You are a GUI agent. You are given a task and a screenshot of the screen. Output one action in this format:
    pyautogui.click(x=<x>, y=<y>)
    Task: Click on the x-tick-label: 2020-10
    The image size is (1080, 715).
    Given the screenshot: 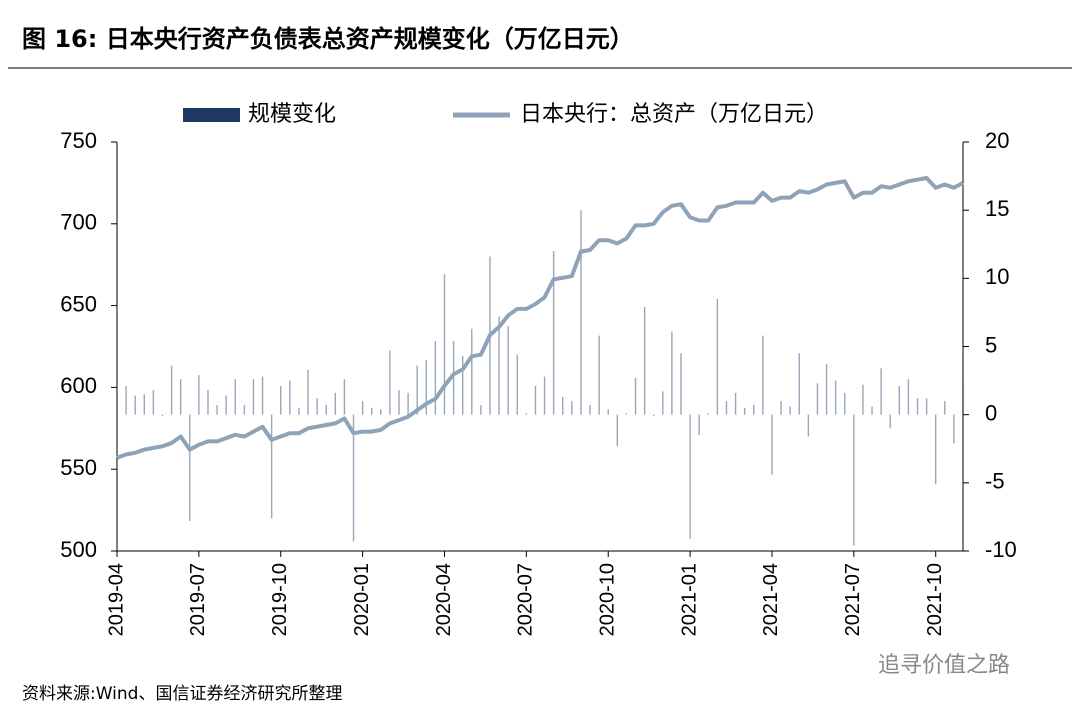 What is the action you would take?
    pyautogui.click(x=608, y=599)
    